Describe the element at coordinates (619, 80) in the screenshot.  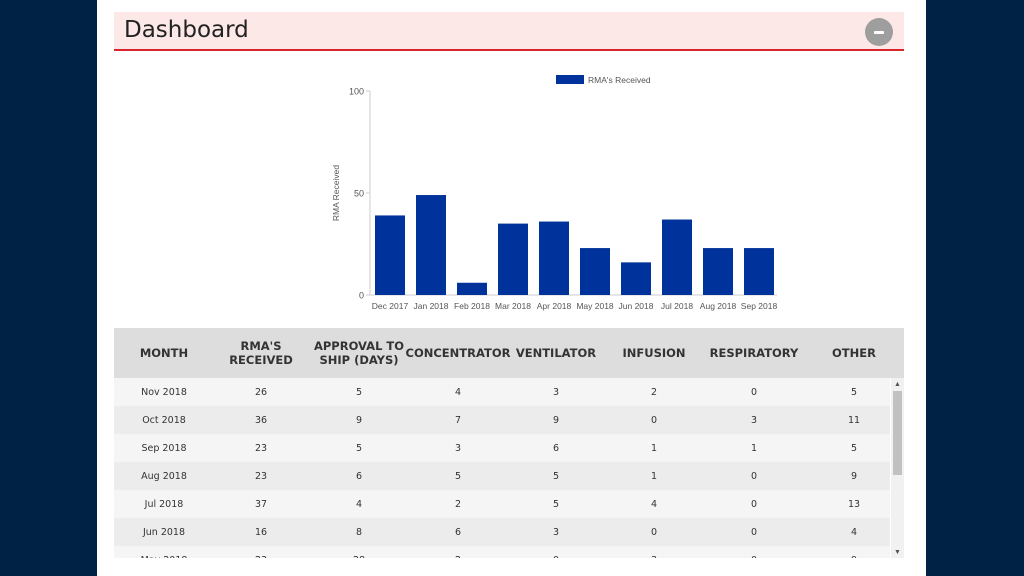
I see `legend-label: RMA's Received` at that location.